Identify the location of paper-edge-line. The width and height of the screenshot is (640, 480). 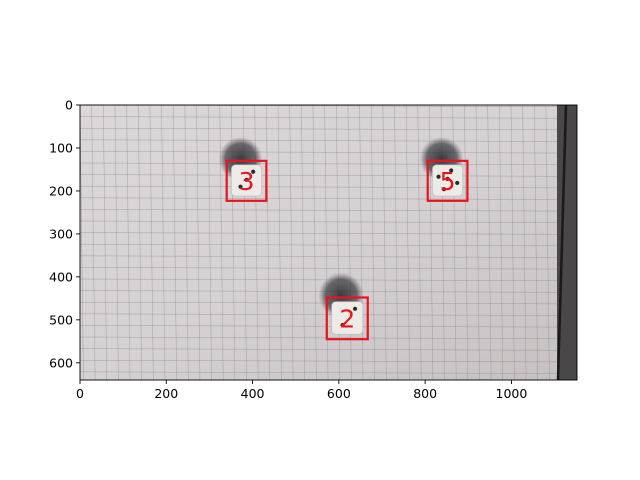
(562, 242).